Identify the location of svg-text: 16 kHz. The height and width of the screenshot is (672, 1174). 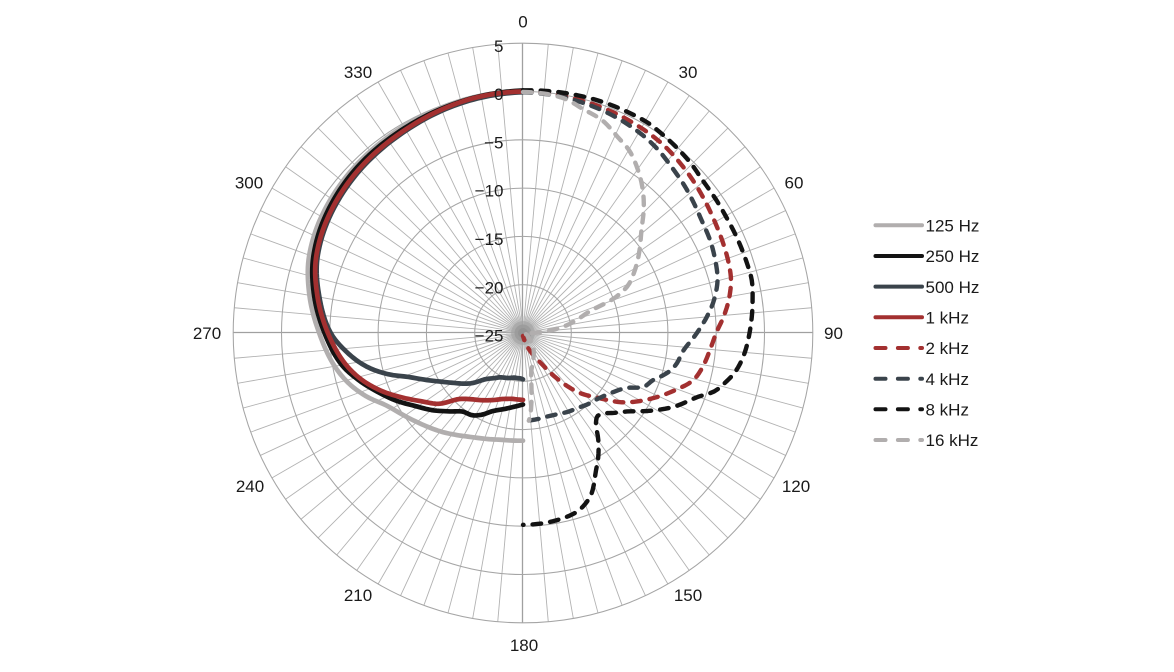
(952, 440).